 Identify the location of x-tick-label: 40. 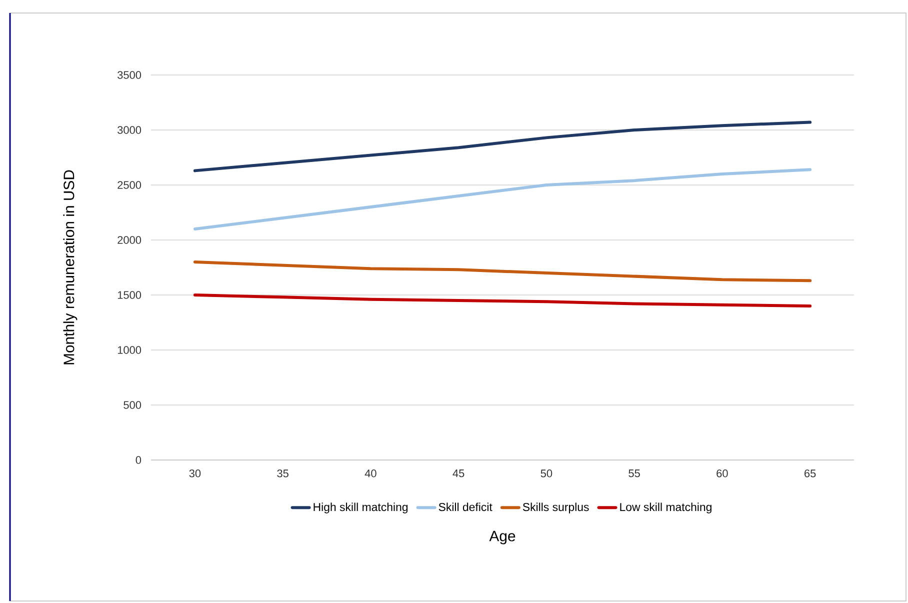
(370, 474).